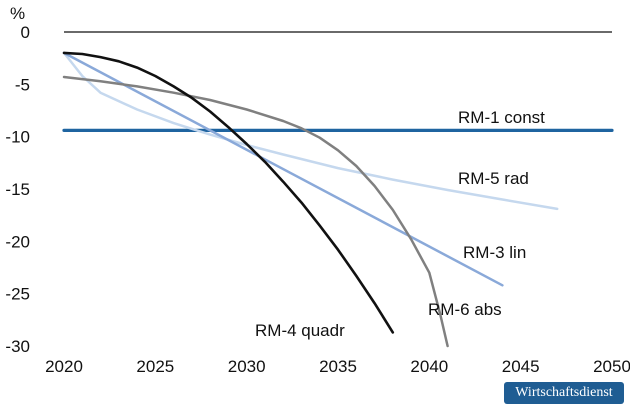 The height and width of the screenshot is (411, 630). Describe the element at coordinates (501, 117) in the screenshot. I see `series-label-rm-1-const: RM-1 const` at that location.